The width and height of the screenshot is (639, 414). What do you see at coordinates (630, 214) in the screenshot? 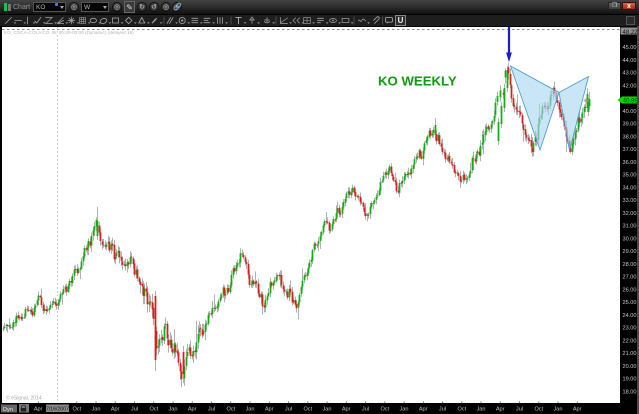
I see `svg-text: 32.00` at bounding box center [630, 214].